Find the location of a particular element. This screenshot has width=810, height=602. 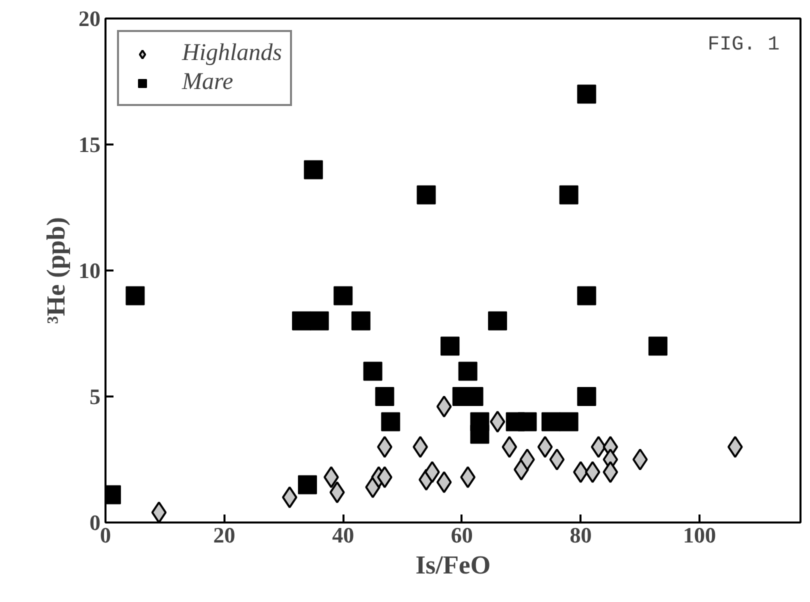

y-tick-label: 5 is located at coordinates (95, 396).